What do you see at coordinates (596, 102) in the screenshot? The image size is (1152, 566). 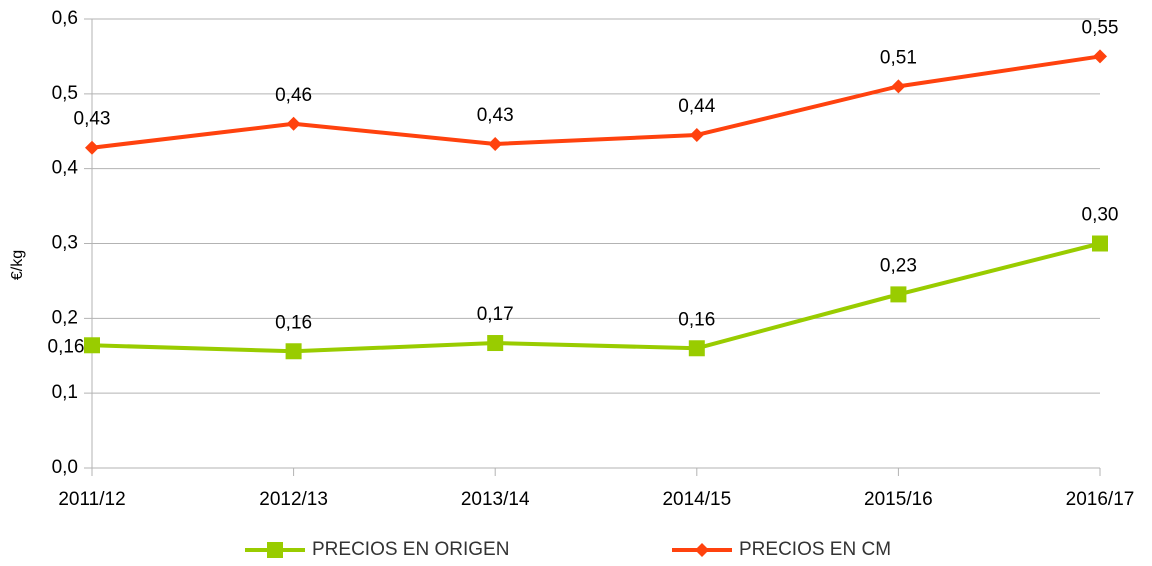 I see `series-line` at bounding box center [596, 102].